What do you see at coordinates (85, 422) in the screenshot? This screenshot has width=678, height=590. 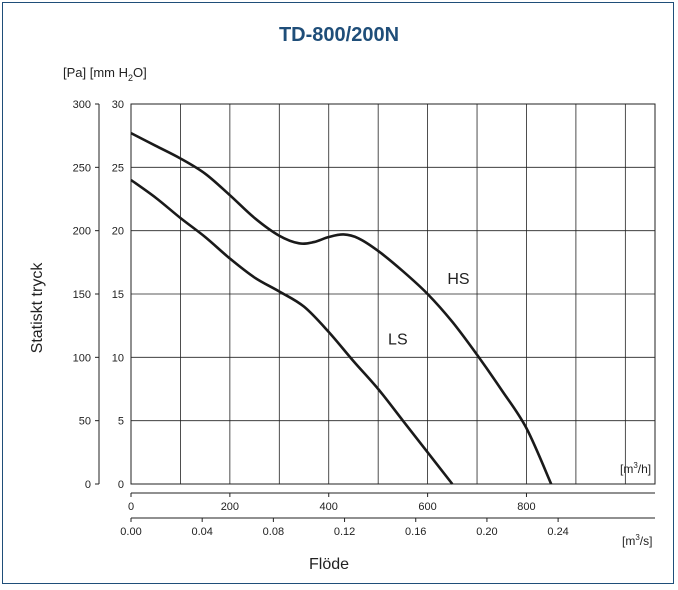 I see `y-tick-label-pa: 50` at bounding box center [85, 422].